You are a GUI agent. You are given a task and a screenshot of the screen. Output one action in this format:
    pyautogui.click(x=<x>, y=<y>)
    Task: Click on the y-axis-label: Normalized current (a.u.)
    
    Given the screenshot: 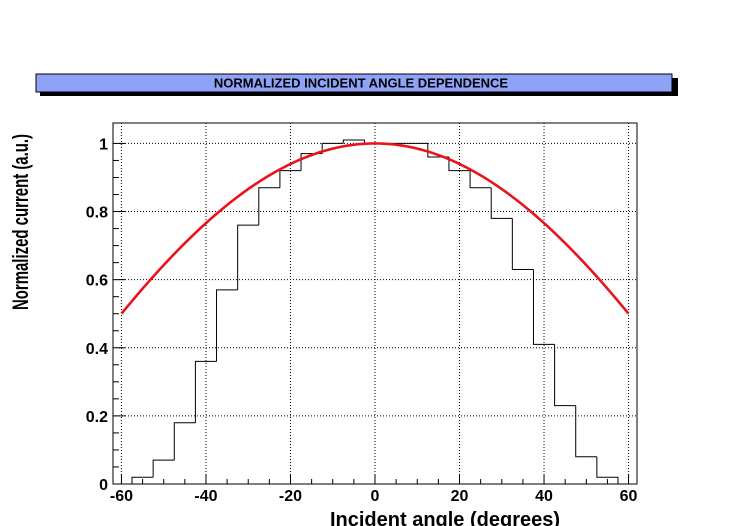 What is the action you would take?
    pyautogui.click(x=20, y=222)
    